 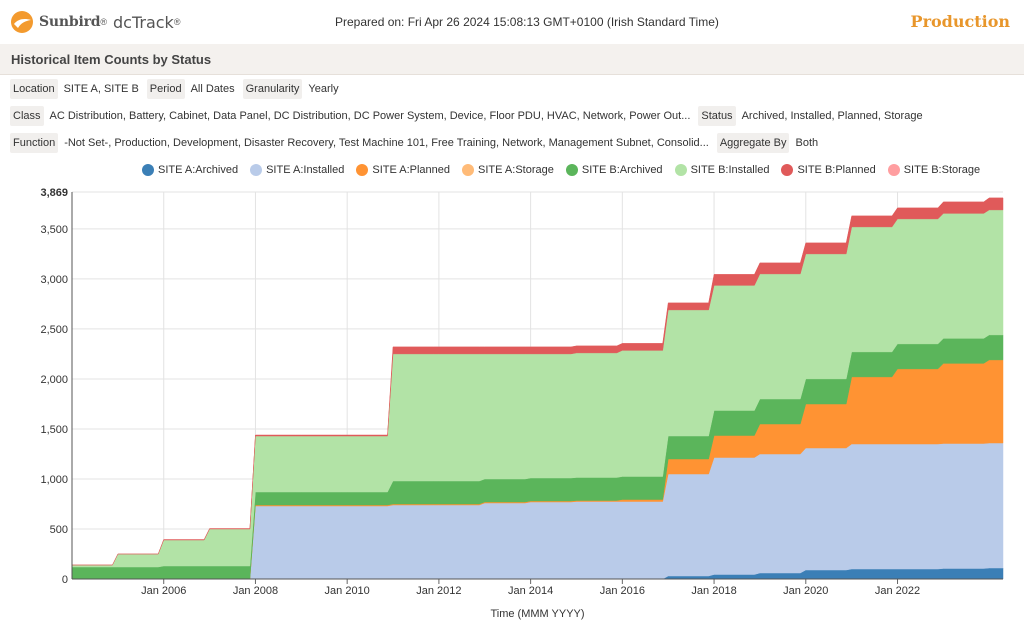 I want to click on y-tick-label: 1,000, so click(x=54, y=480).